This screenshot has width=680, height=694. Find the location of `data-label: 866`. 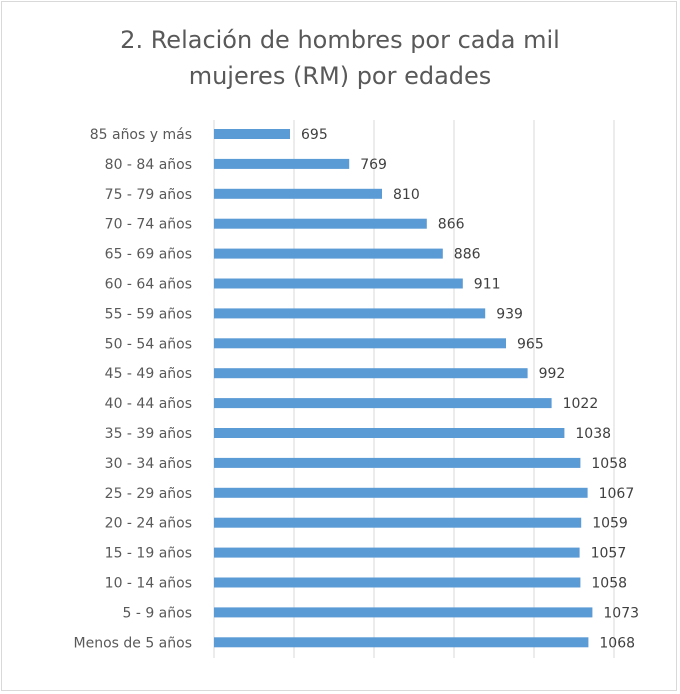

data-label: 866 is located at coordinates (451, 225).